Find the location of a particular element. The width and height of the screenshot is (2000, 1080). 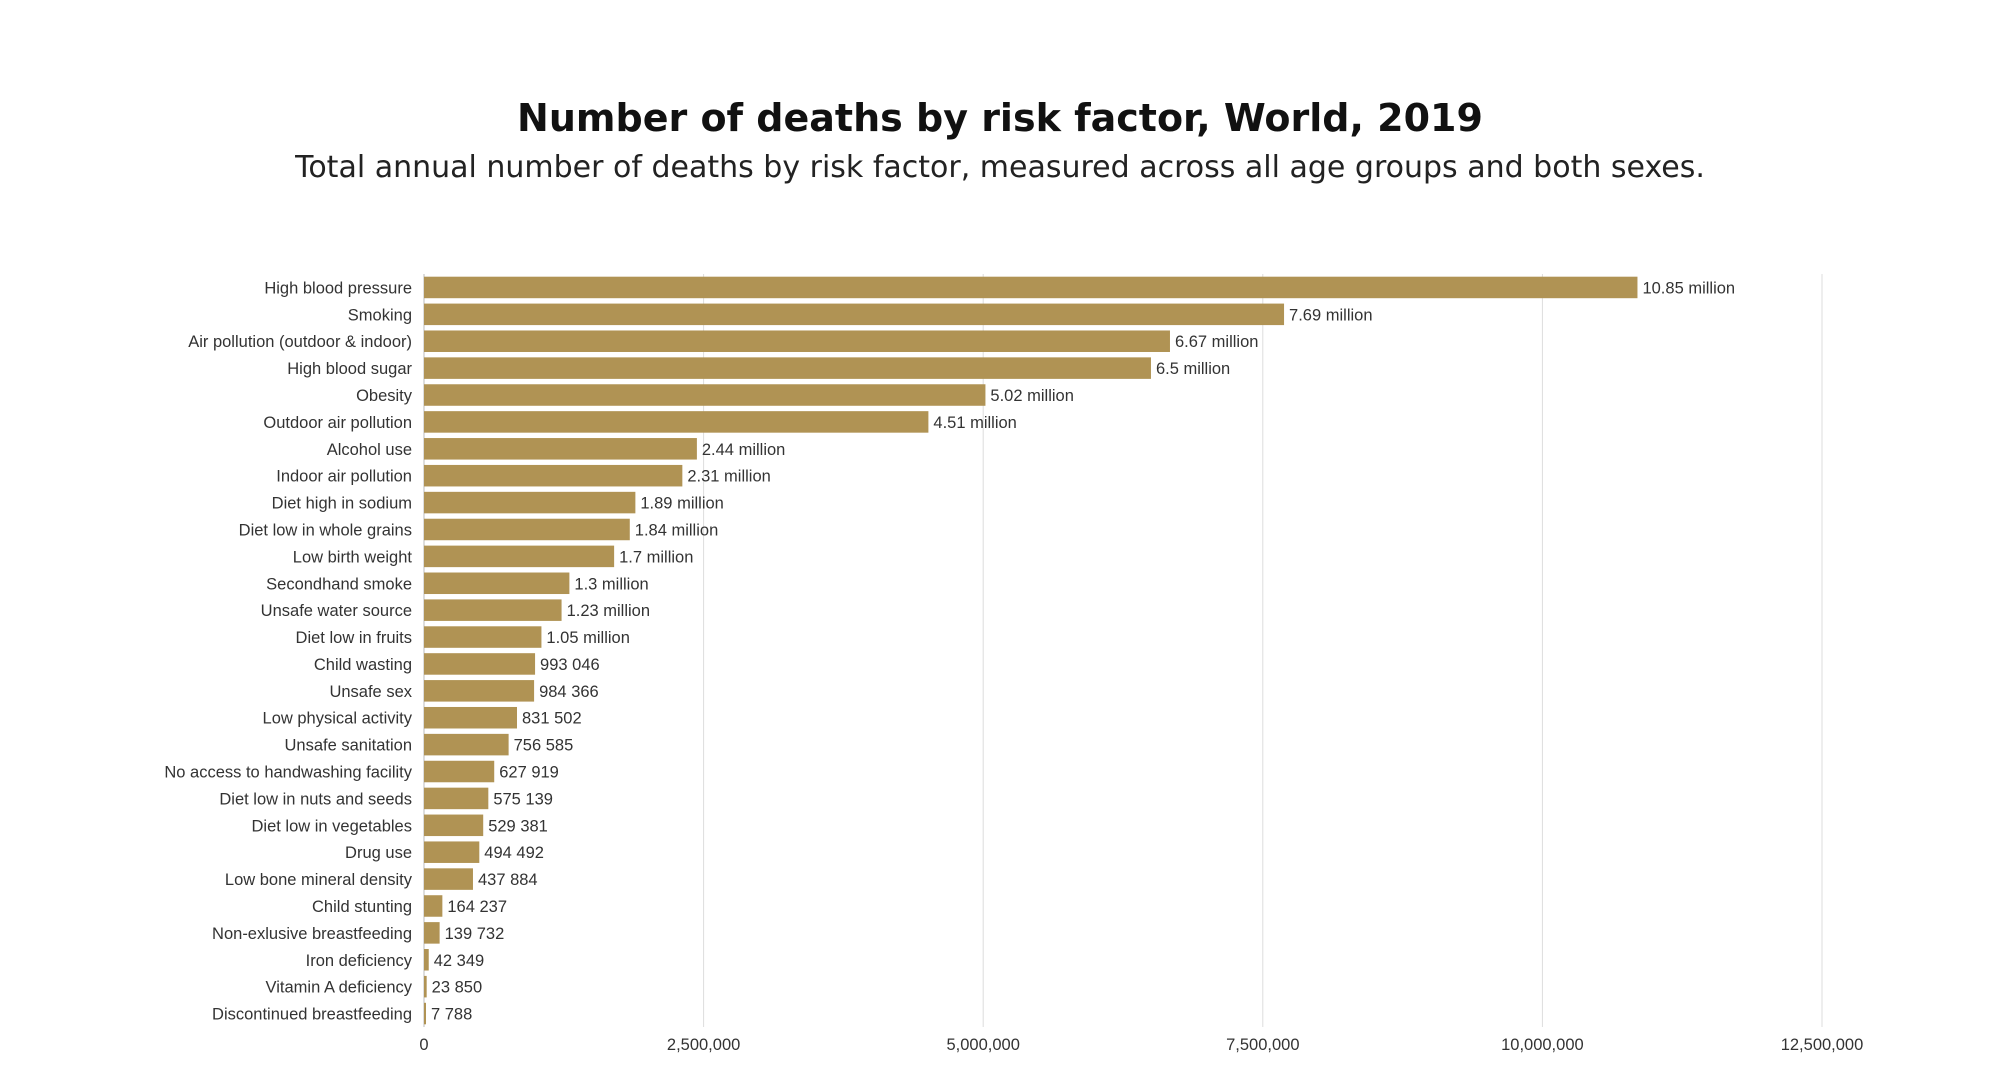

category-label: Diet low in whole grains is located at coordinates (325, 530).